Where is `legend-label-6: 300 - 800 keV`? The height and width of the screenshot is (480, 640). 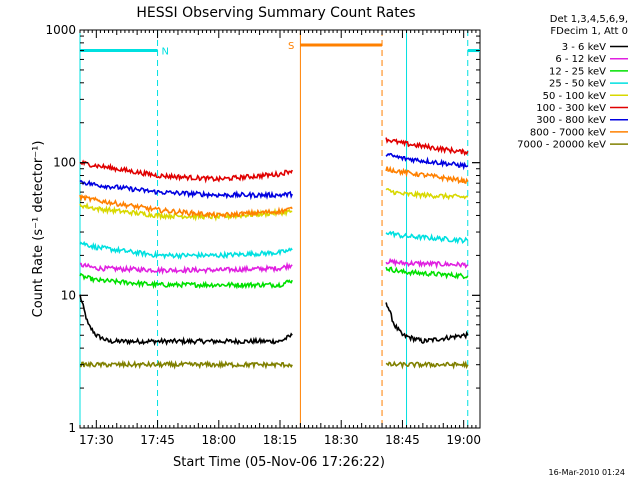
legend-label-6: 300 - 800 keV is located at coordinates (571, 120).